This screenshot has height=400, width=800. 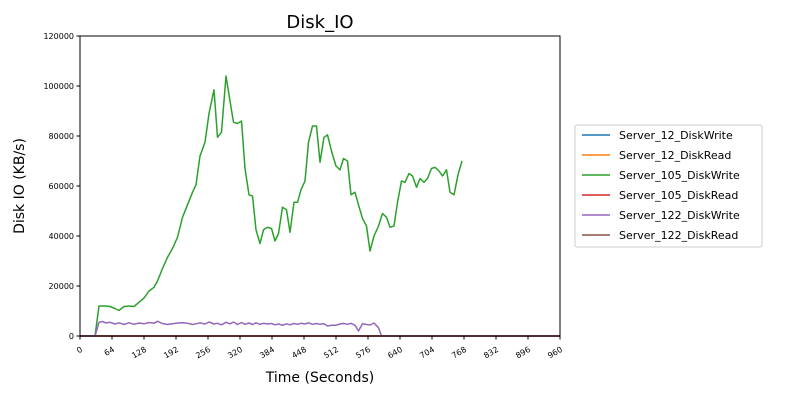 I want to click on legend-label-server-12-diskread: Server_12_DiskRead, so click(x=675, y=155).